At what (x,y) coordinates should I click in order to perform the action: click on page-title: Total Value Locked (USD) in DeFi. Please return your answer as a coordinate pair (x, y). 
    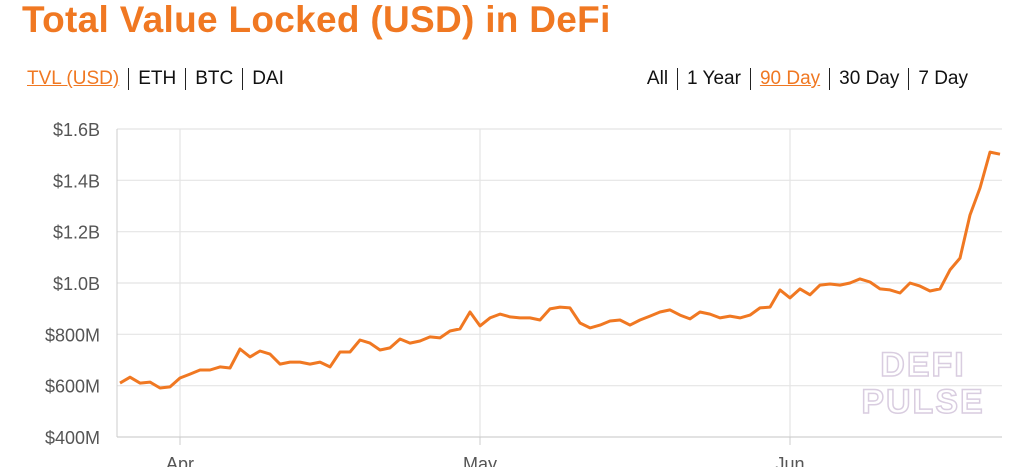
    Looking at the image, I should click on (316, 20).